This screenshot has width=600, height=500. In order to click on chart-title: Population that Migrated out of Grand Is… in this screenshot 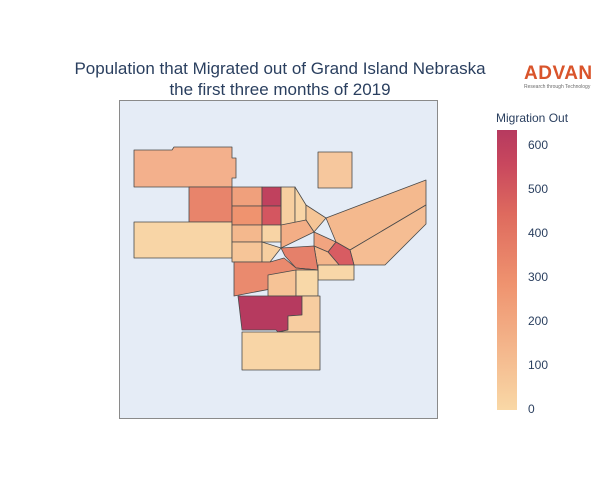, I will do `click(280, 79)`.